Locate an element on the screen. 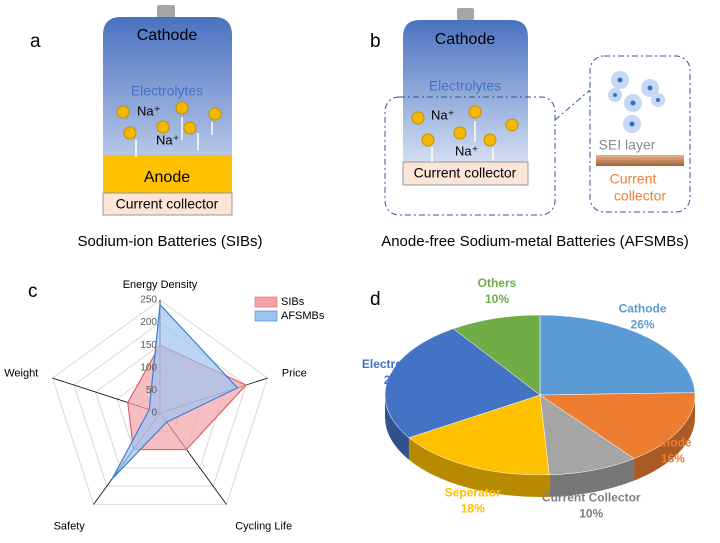 The image size is (720, 543). slice-label: Current Collector is located at coordinates (591, 497).